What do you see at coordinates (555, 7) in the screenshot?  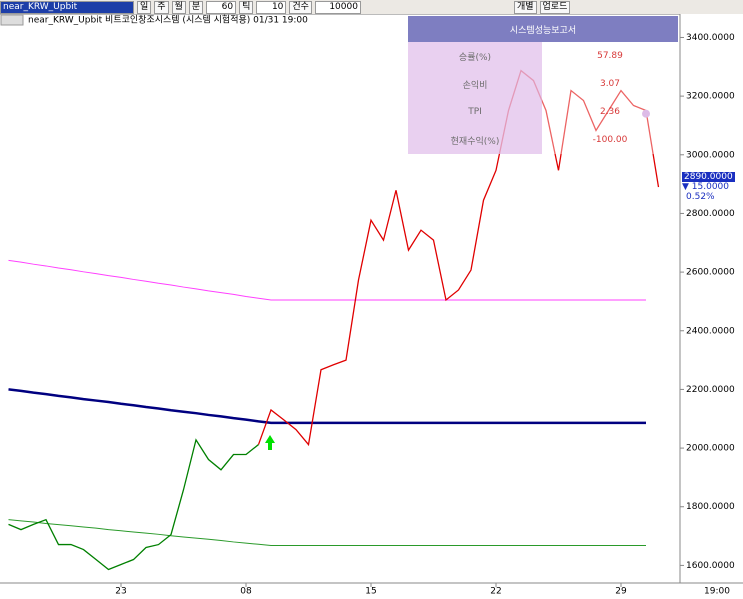 I see `button: 업로드` at bounding box center [555, 7].